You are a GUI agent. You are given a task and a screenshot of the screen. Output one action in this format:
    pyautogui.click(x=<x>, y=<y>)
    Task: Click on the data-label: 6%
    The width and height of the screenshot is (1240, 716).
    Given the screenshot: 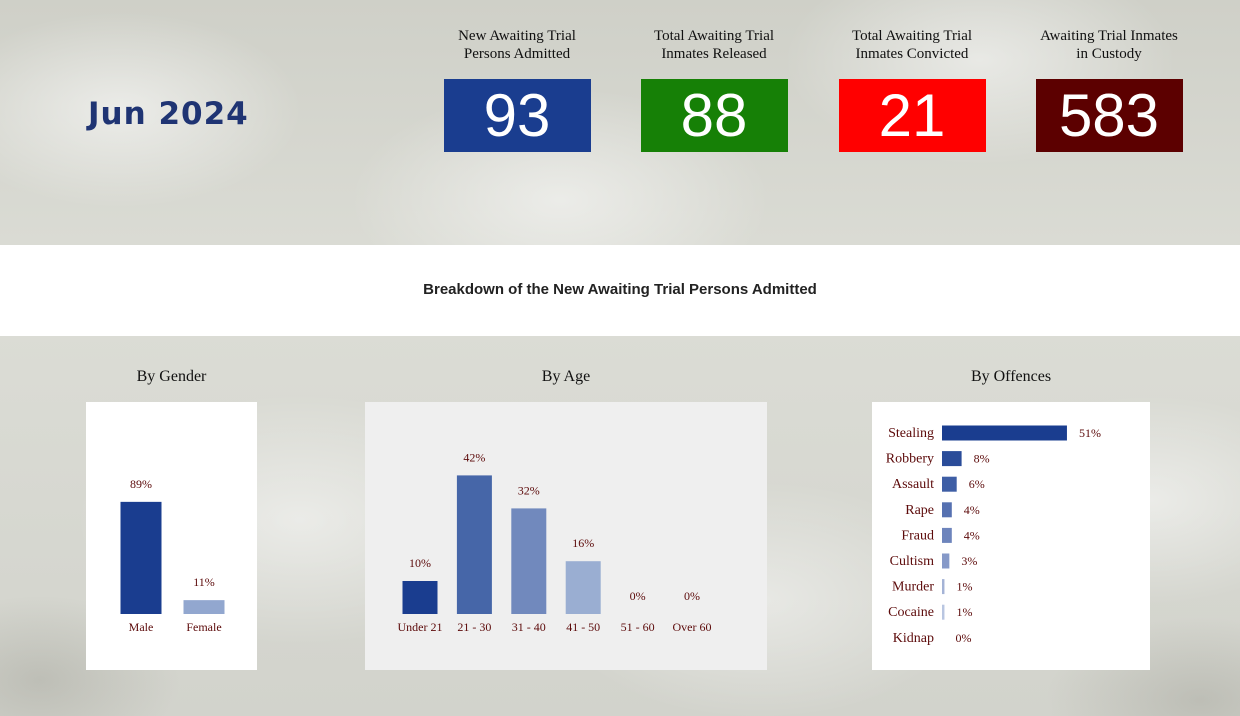 What is the action you would take?
    pyautogui.click(x=977, y=484)
    